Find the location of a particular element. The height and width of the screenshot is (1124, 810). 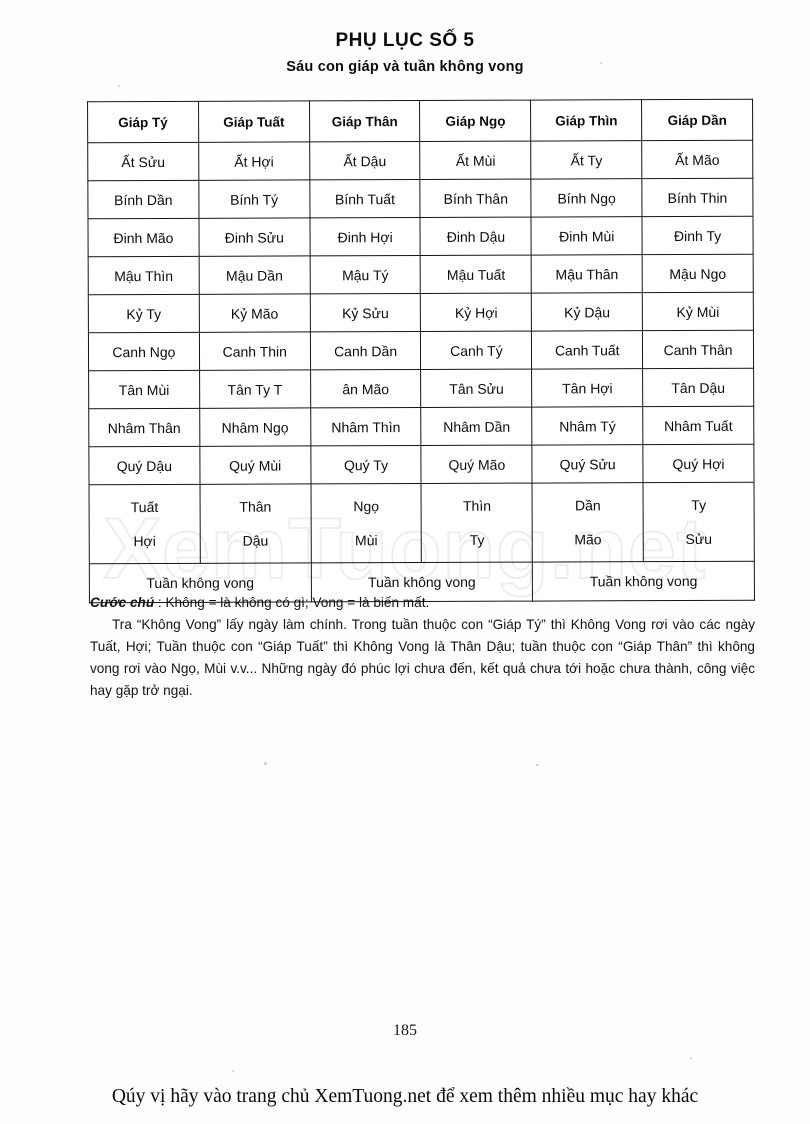

table-cell: Ất Ty is located at coordinates (586, 160).